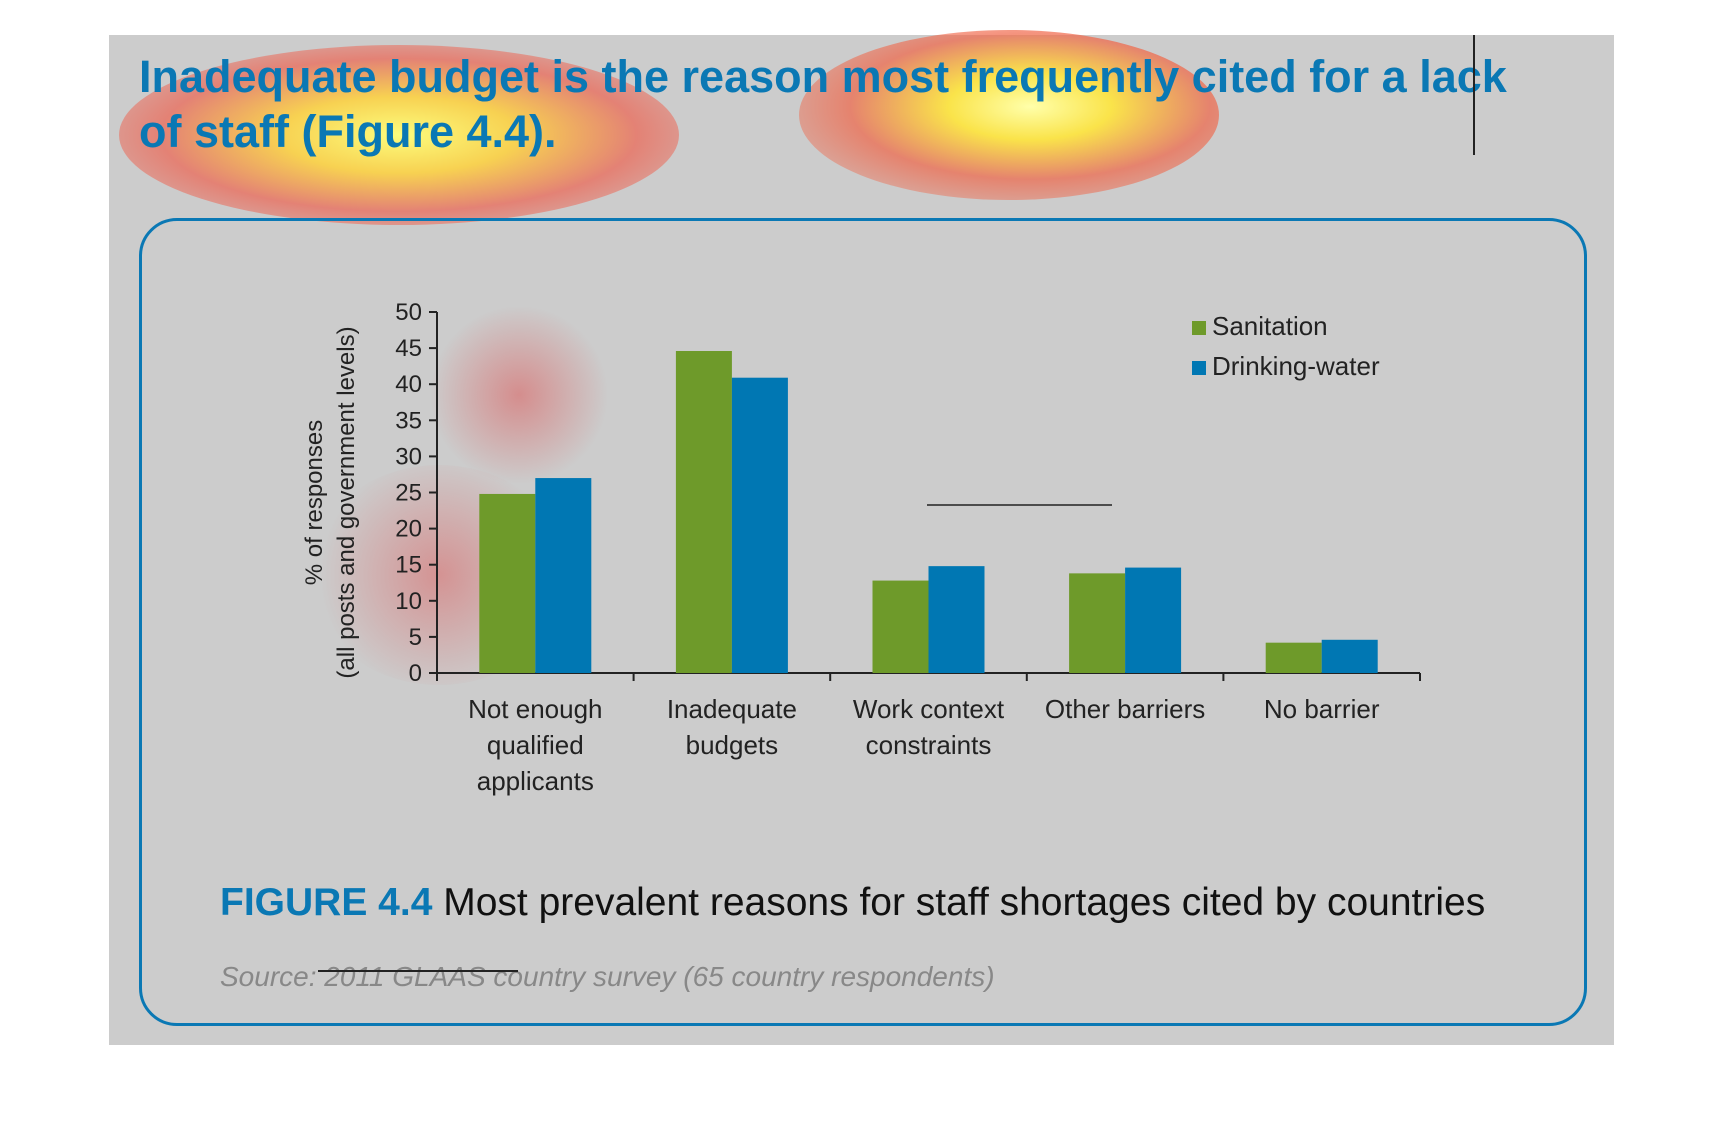 Image resolution: width=1710 pixels, height=1130 pixels. I want to click on y-tick-label: 40, so click(408, 384).